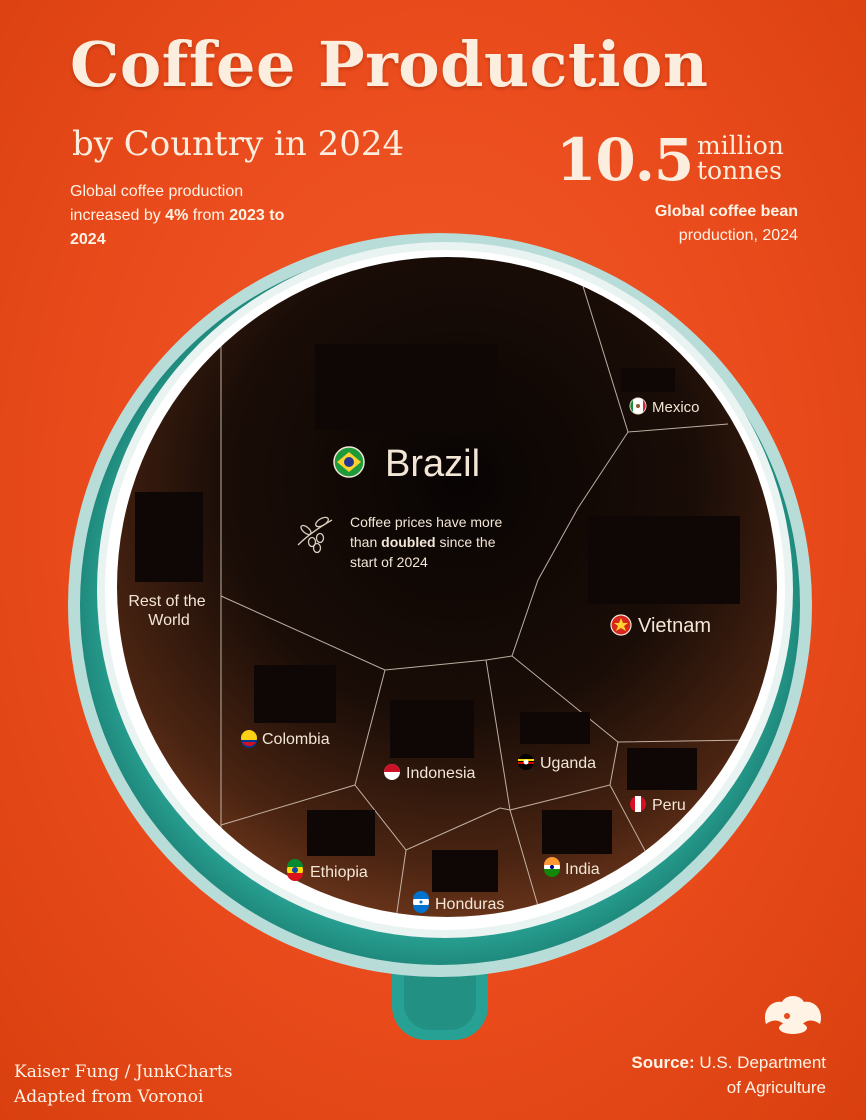 The image size is (866, 1120). I want to click on region-label: Mexico, so click(676, 407).